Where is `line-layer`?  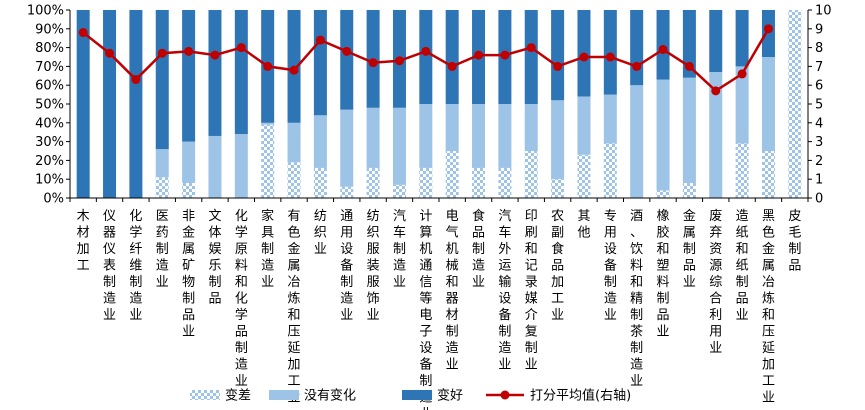 line-layer is located at coordinates (425, 60).